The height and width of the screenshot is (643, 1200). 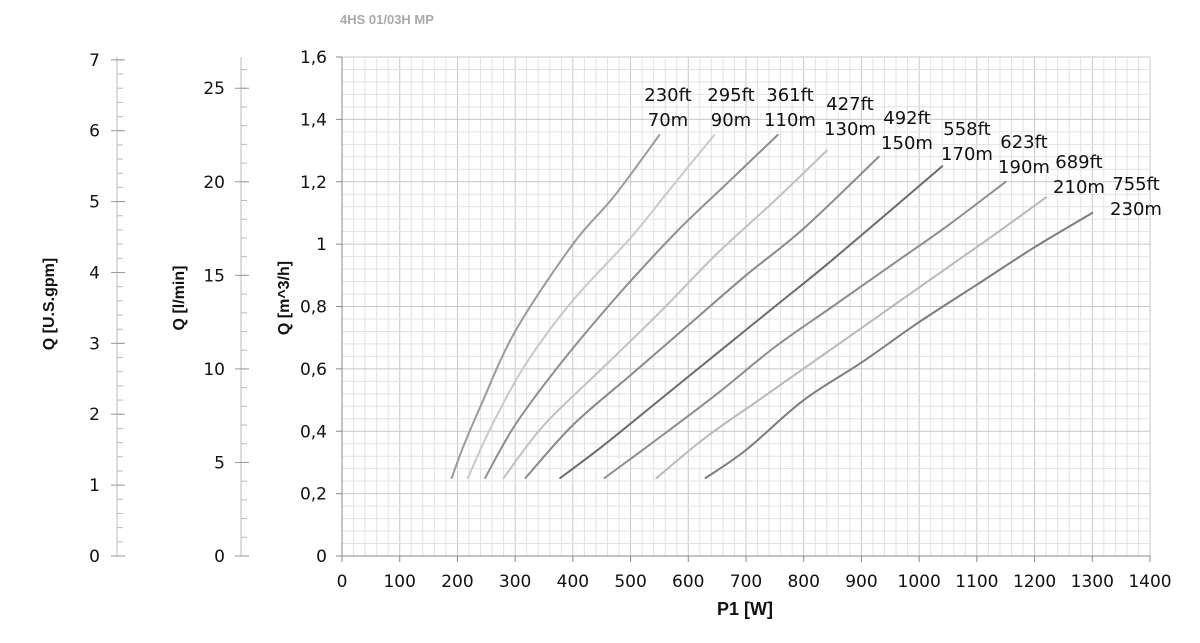 What do you see at coordinates (630, 582) in the screenshot?
I see `x-tick-label: 500` at bounding box center [630, 582].